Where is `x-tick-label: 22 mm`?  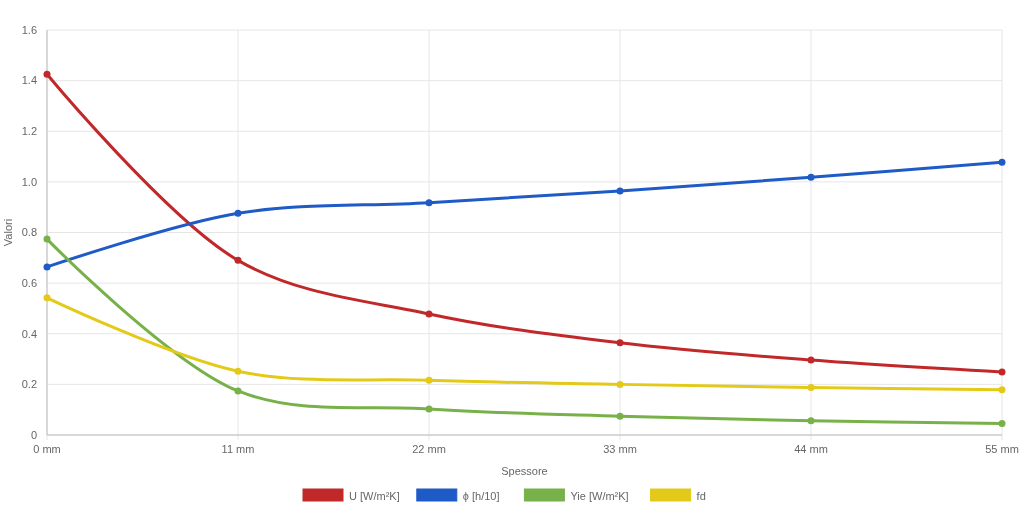
x-tick-label: 22 mm is located at coordinates (429, 449).